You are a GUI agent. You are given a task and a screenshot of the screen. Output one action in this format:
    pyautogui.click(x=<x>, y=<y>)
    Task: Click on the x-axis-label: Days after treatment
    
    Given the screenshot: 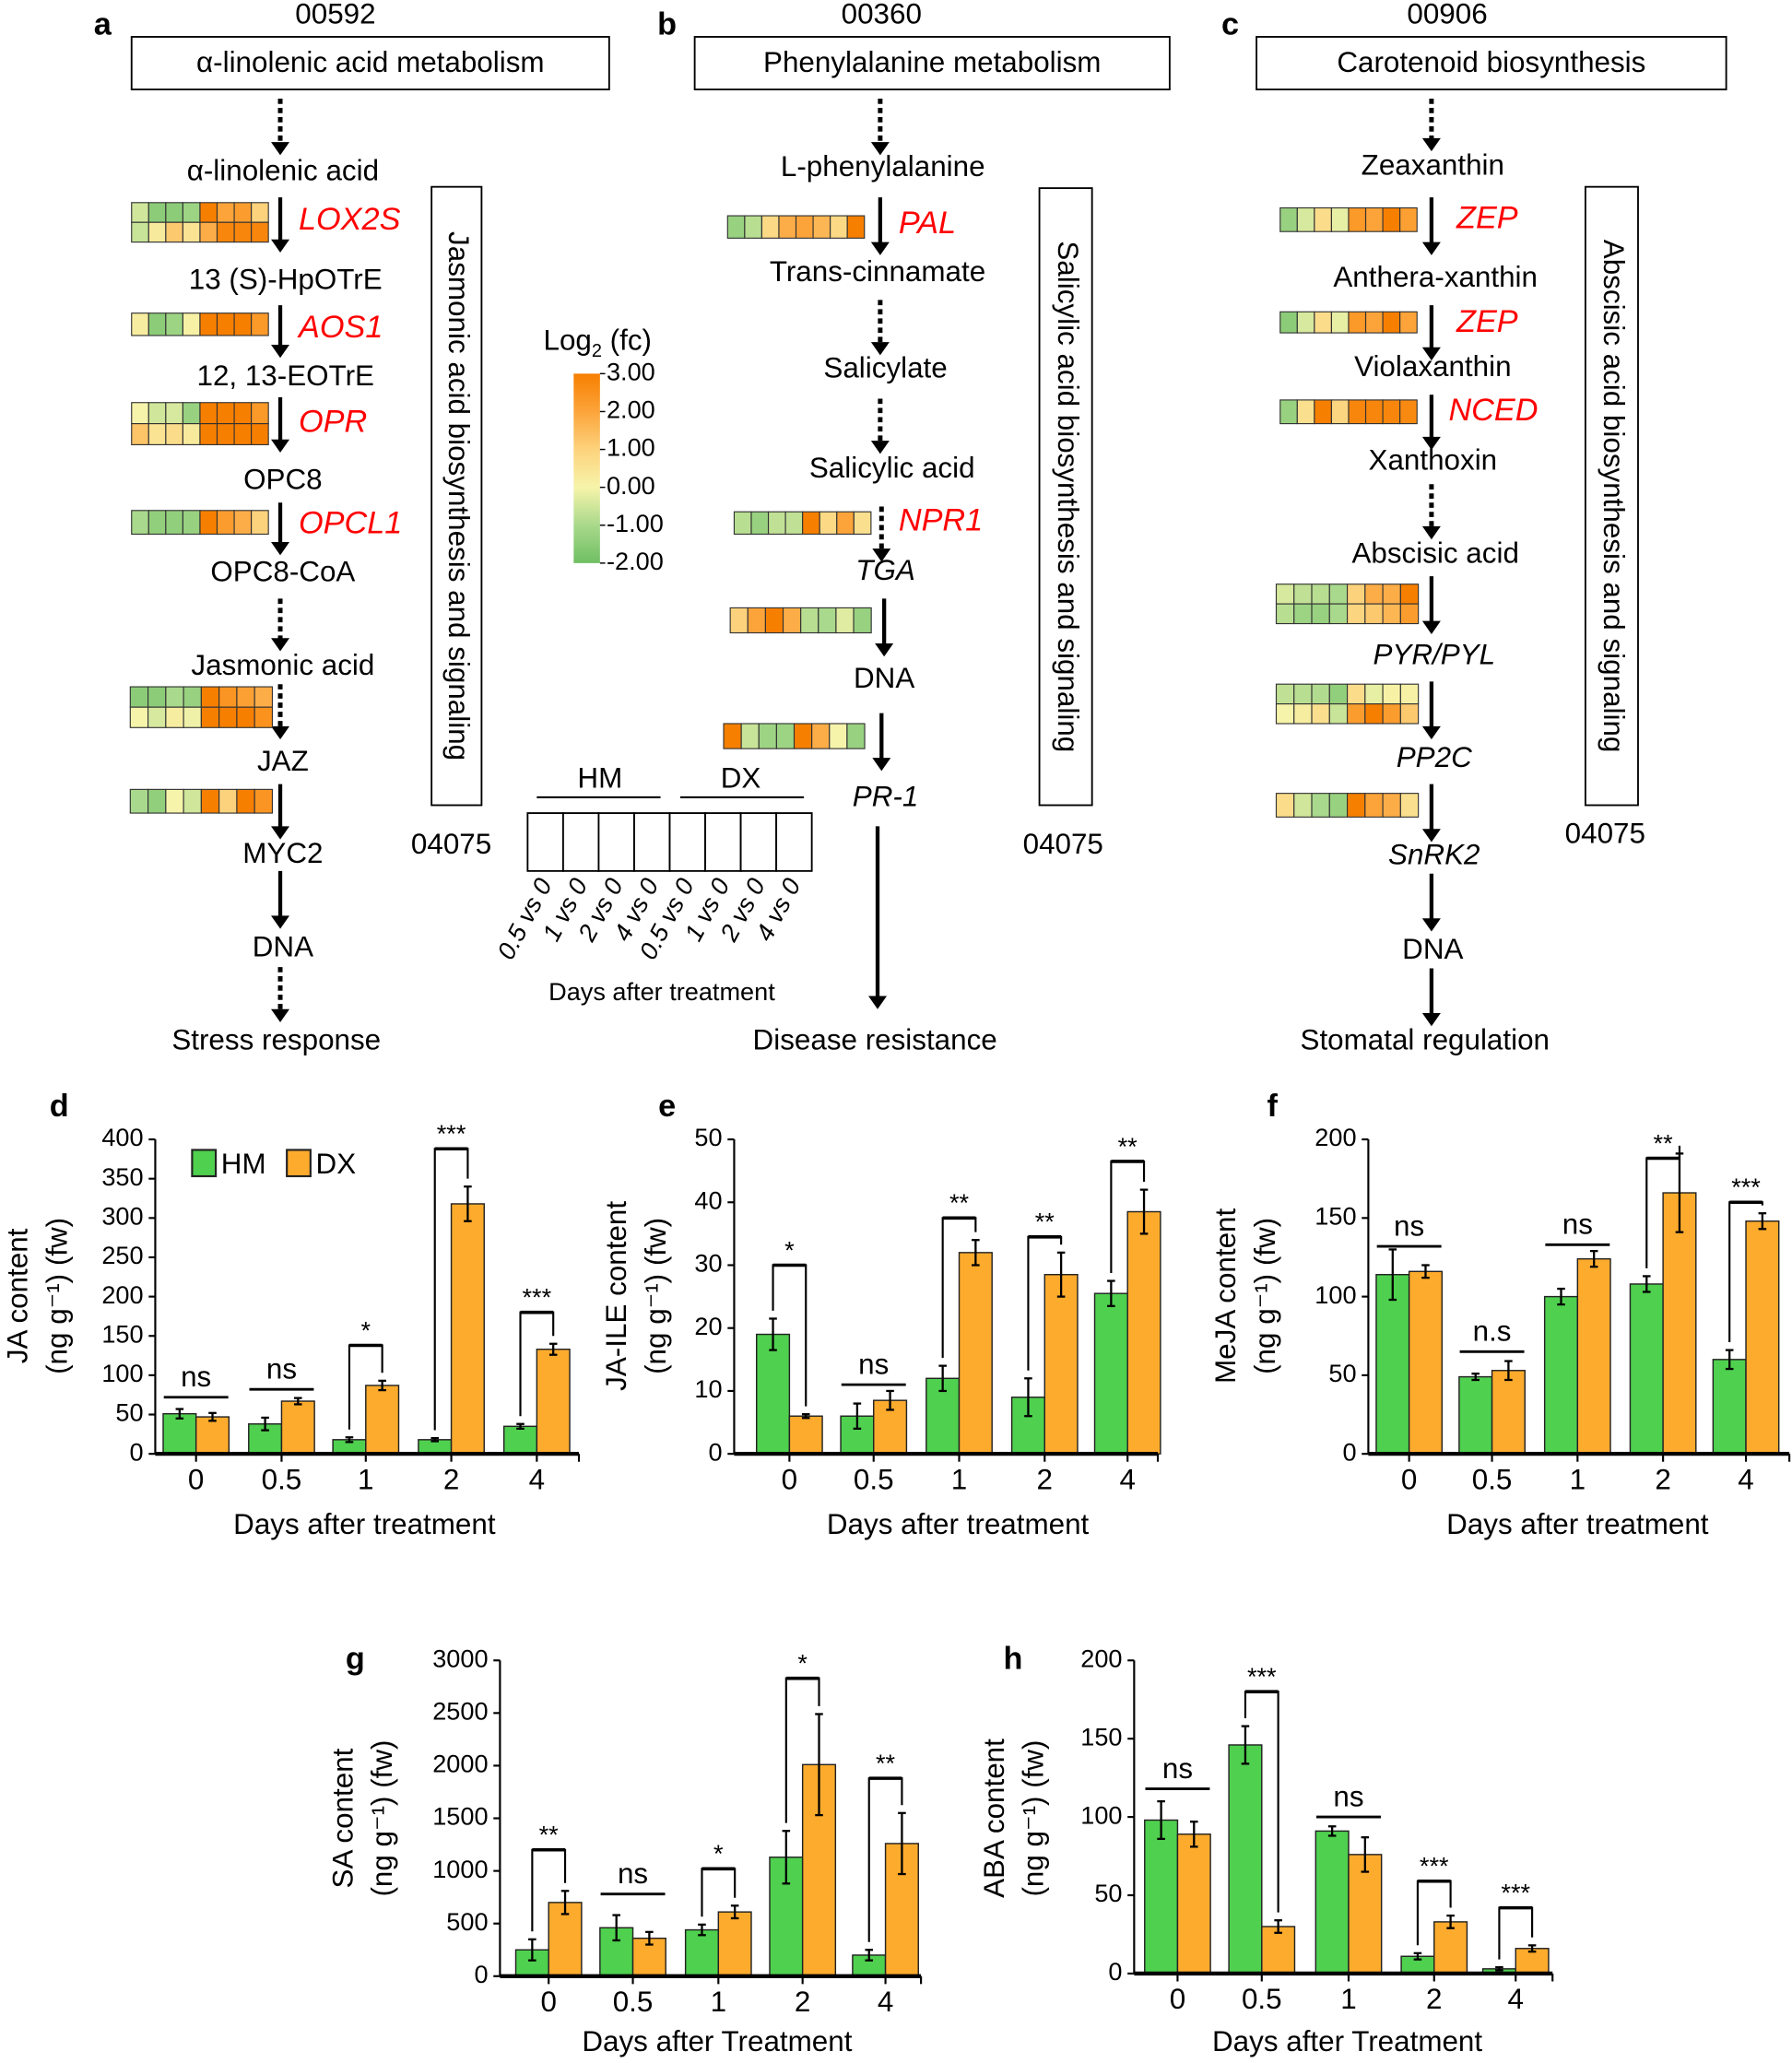 What is the action you would take?
    pyautogui.click(x=958, y=1524)
    